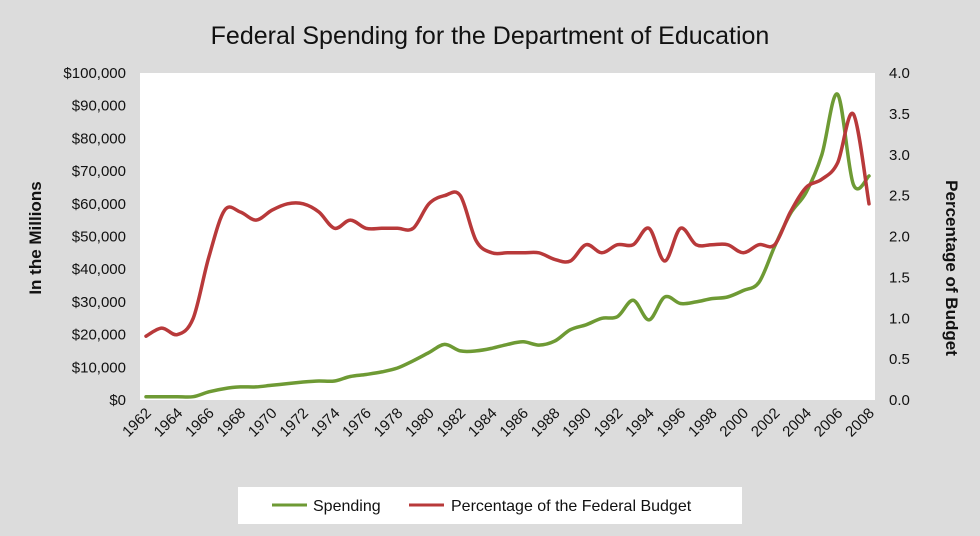  I want to click on y2-tick-label: 2.5, so click(899, 196).